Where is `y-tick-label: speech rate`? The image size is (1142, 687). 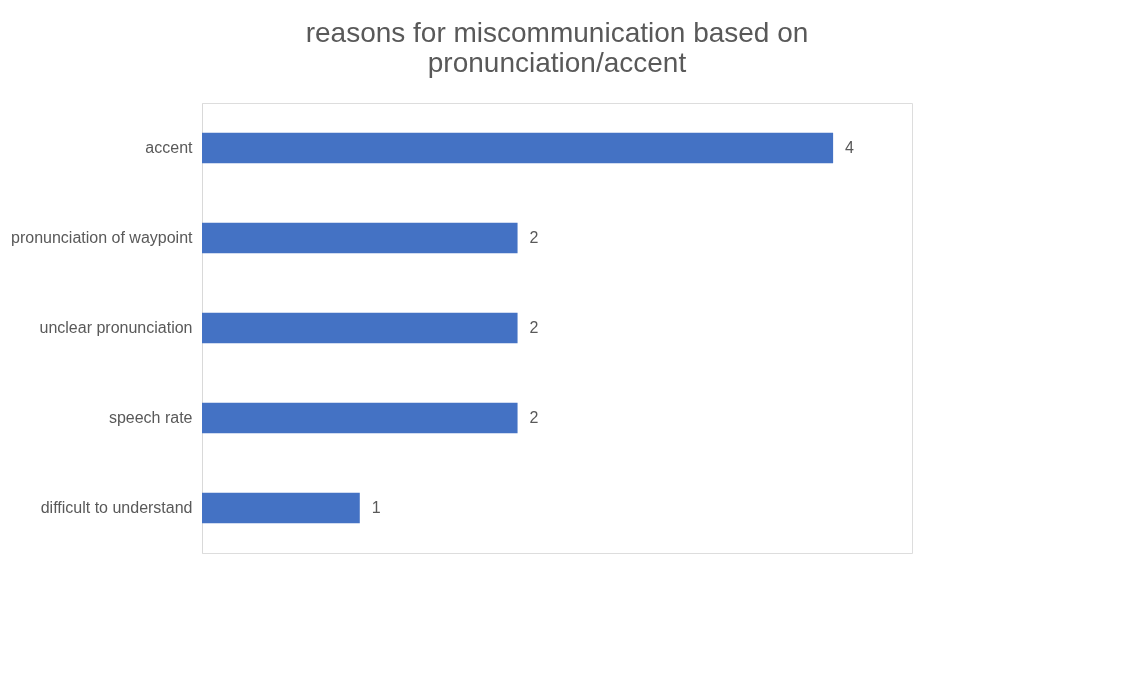 y-tick-label: speech rate is located at coordinates (150, 417).